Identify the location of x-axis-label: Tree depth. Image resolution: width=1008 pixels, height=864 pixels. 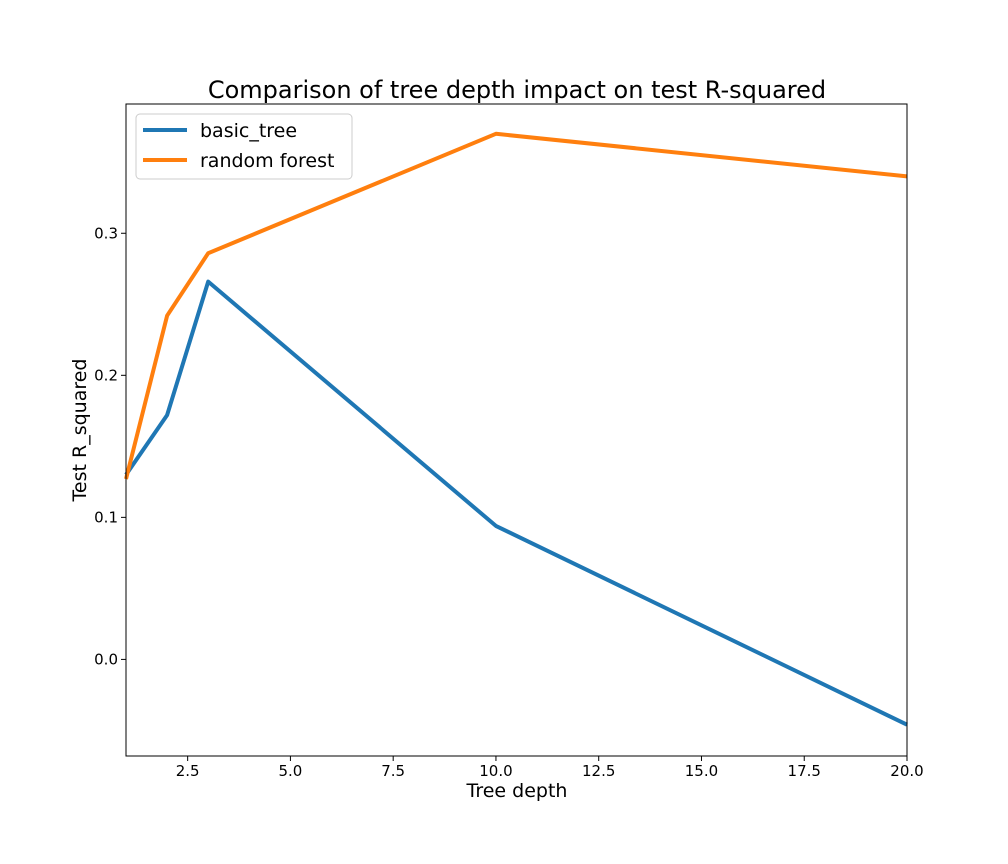
(517, 791).